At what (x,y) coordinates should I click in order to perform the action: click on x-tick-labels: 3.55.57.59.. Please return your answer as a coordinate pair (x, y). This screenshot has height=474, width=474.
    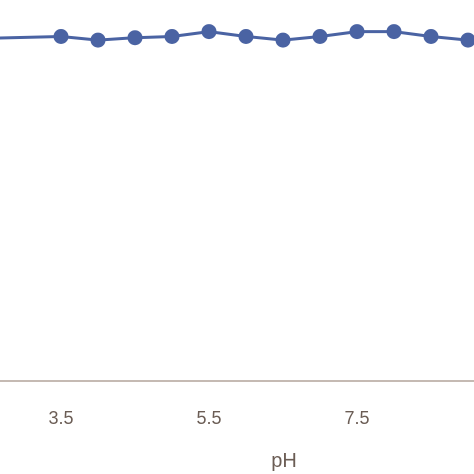
    Looking at the image, I should click on (208, 418).